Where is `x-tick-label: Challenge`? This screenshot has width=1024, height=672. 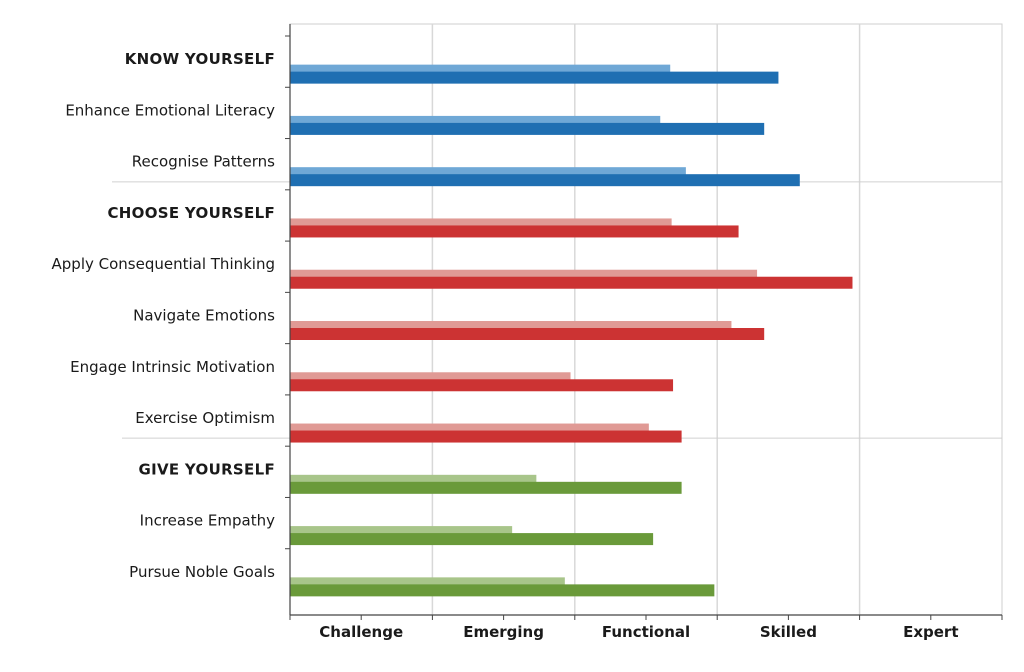
x-tick-label: Challenge is located at coordinates (361, 632).